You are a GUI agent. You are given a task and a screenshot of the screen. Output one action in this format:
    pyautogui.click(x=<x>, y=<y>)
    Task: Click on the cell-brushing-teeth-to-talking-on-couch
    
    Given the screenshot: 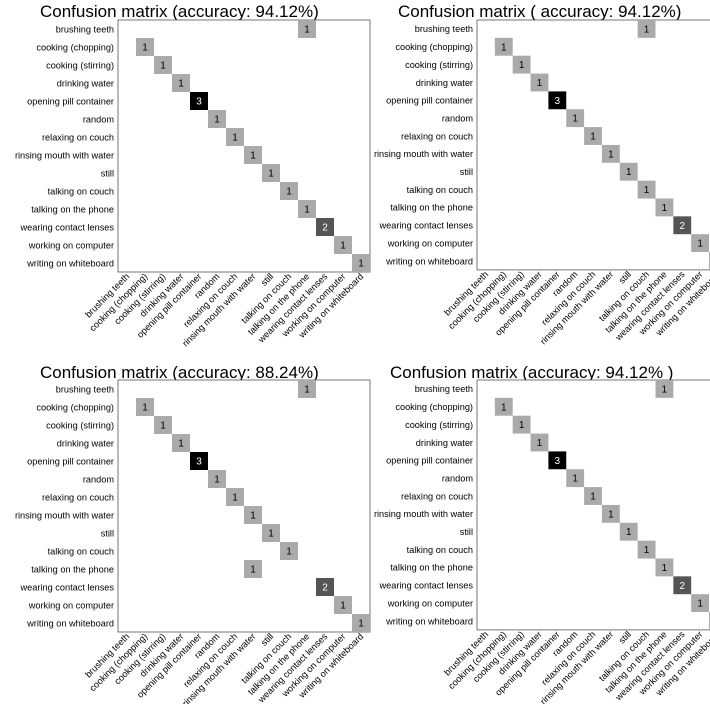 What is the action you would take?
    pyautogui.click(x=646, y=29)
    